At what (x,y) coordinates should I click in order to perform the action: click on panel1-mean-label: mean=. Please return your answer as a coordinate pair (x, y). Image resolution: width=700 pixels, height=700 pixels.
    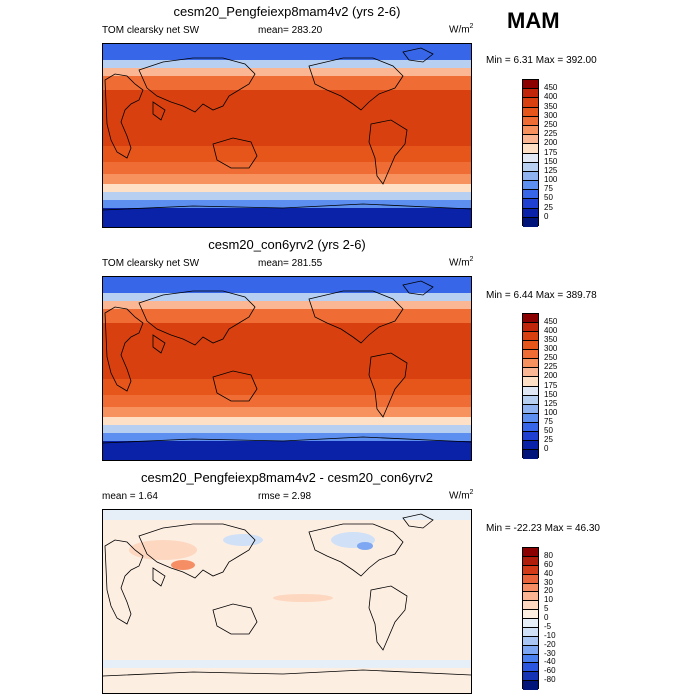
    Looking at the image, I should click on (273, 30).